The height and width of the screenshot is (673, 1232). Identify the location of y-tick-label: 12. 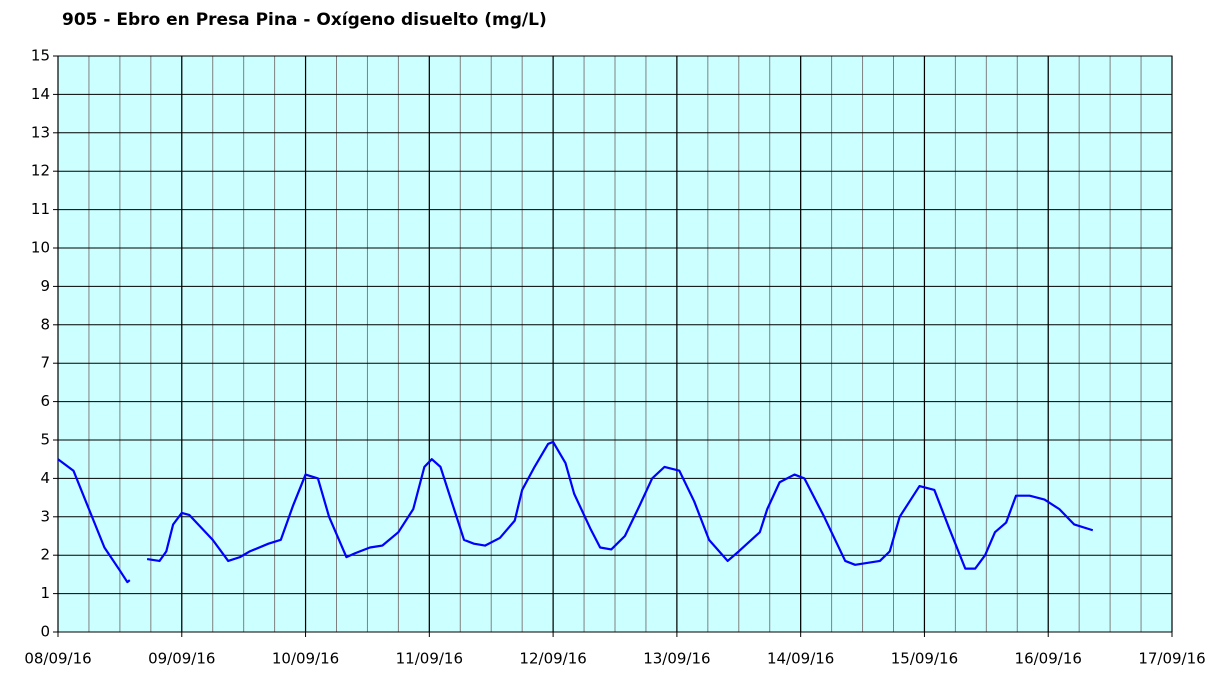
(40, 171).